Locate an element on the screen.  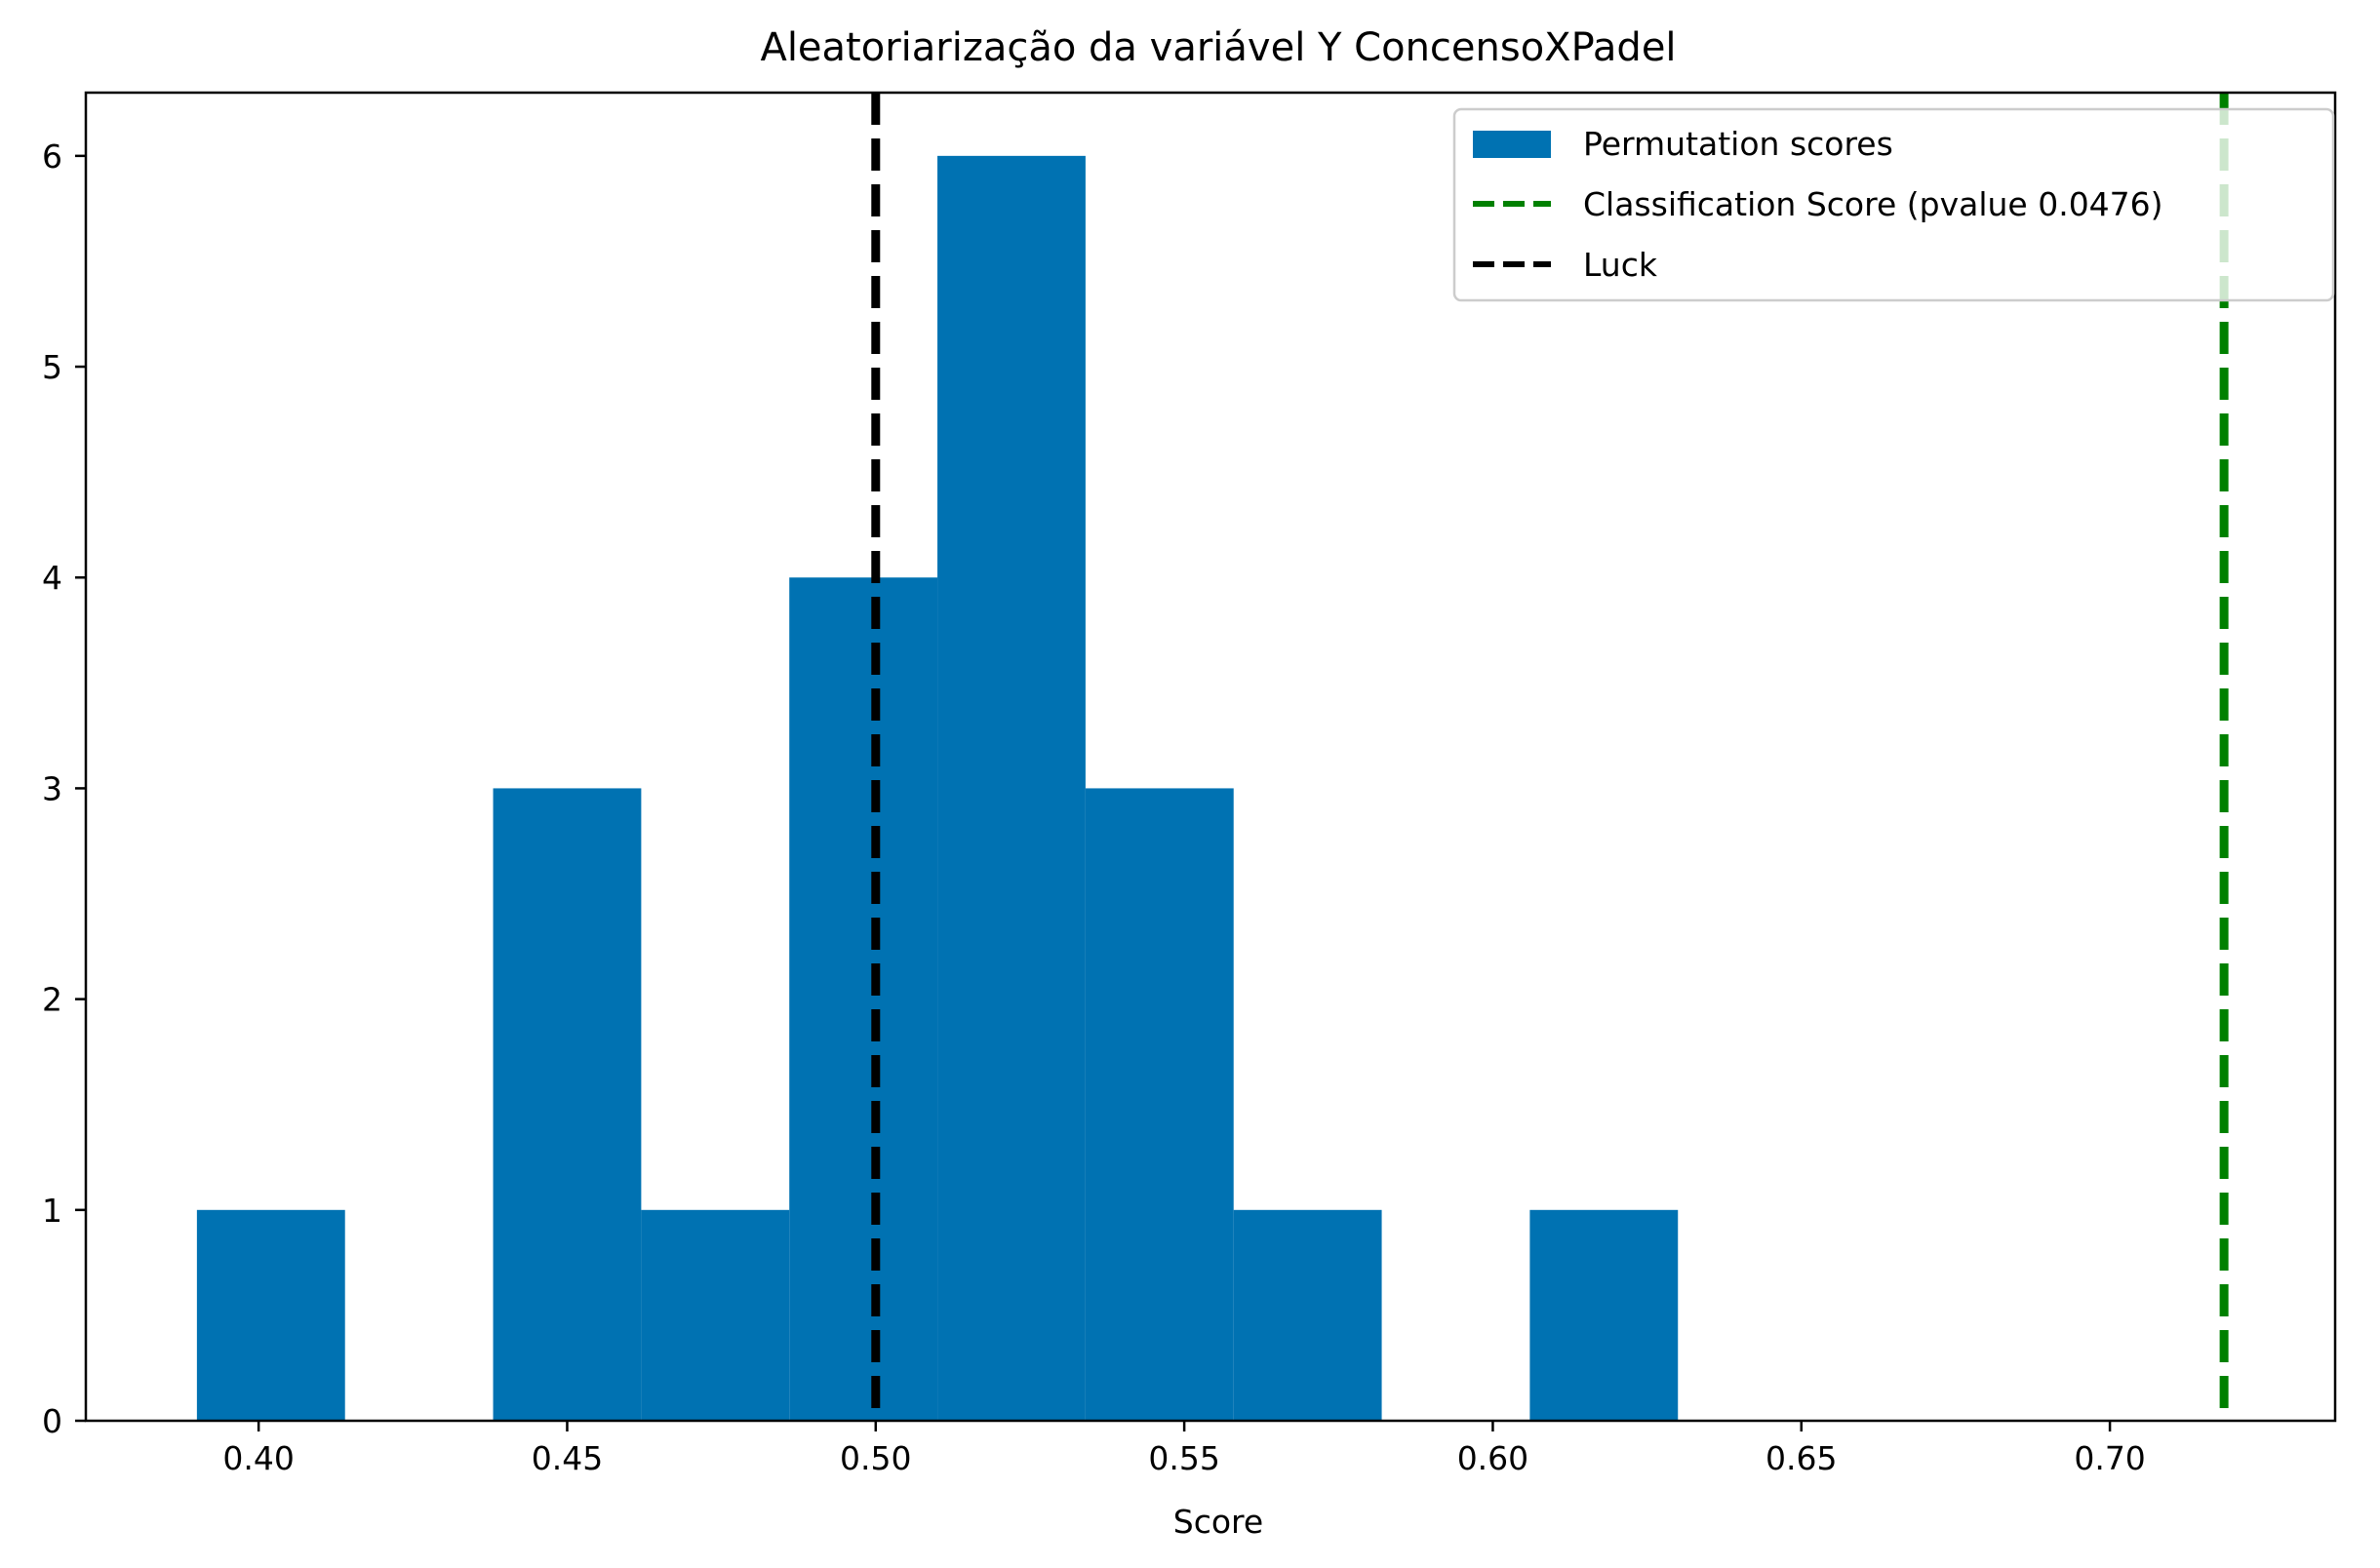
x-tick-label: 0.60 is located at coordinates (1492, 1458).